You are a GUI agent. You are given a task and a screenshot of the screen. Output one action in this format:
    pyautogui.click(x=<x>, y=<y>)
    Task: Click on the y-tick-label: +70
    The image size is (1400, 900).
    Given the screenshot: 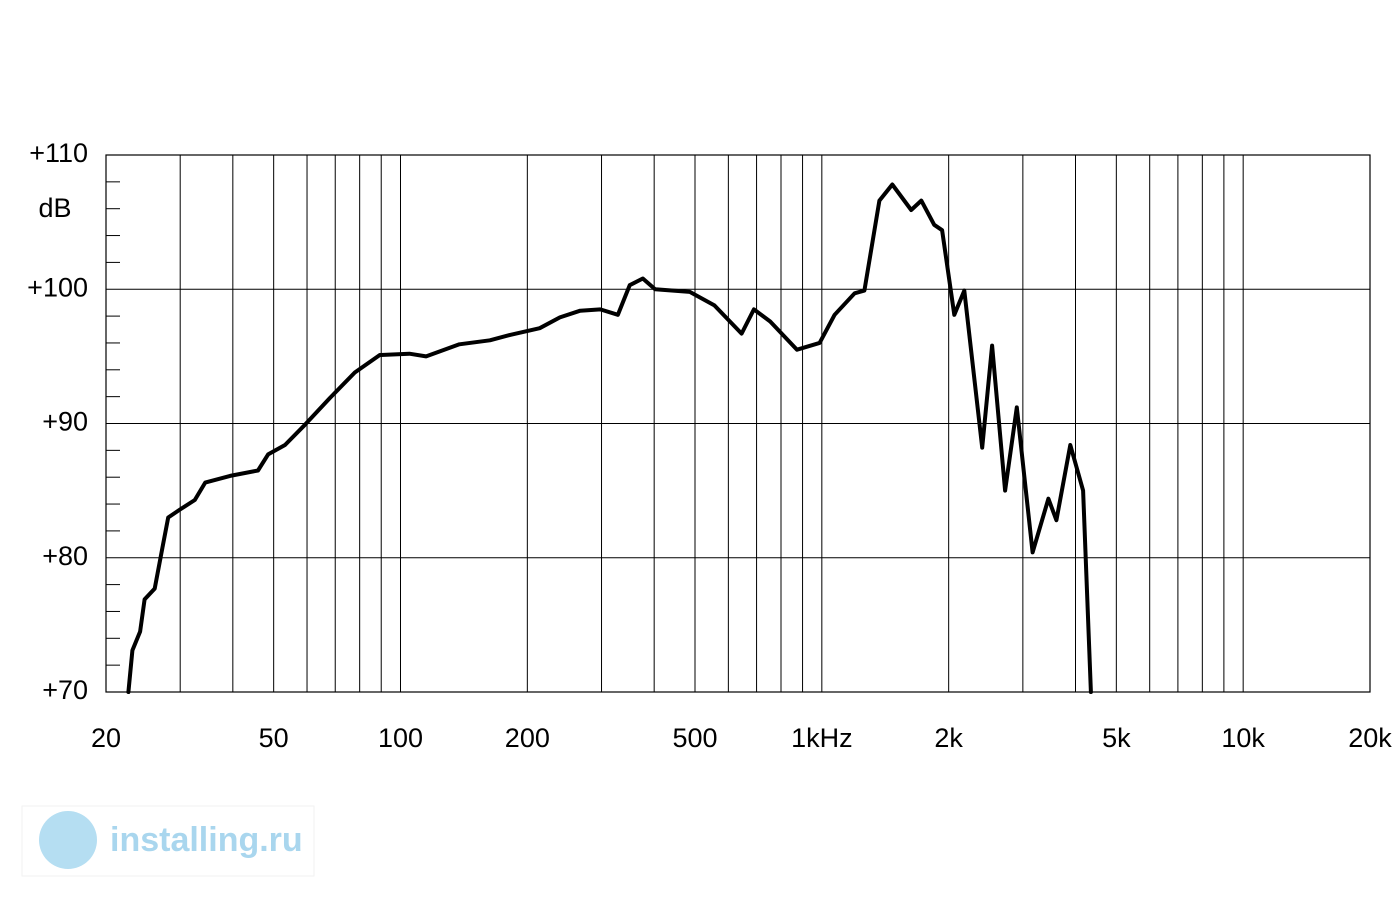 What is the action you would take?
    pyautogui.click(x=65, y=690)
    